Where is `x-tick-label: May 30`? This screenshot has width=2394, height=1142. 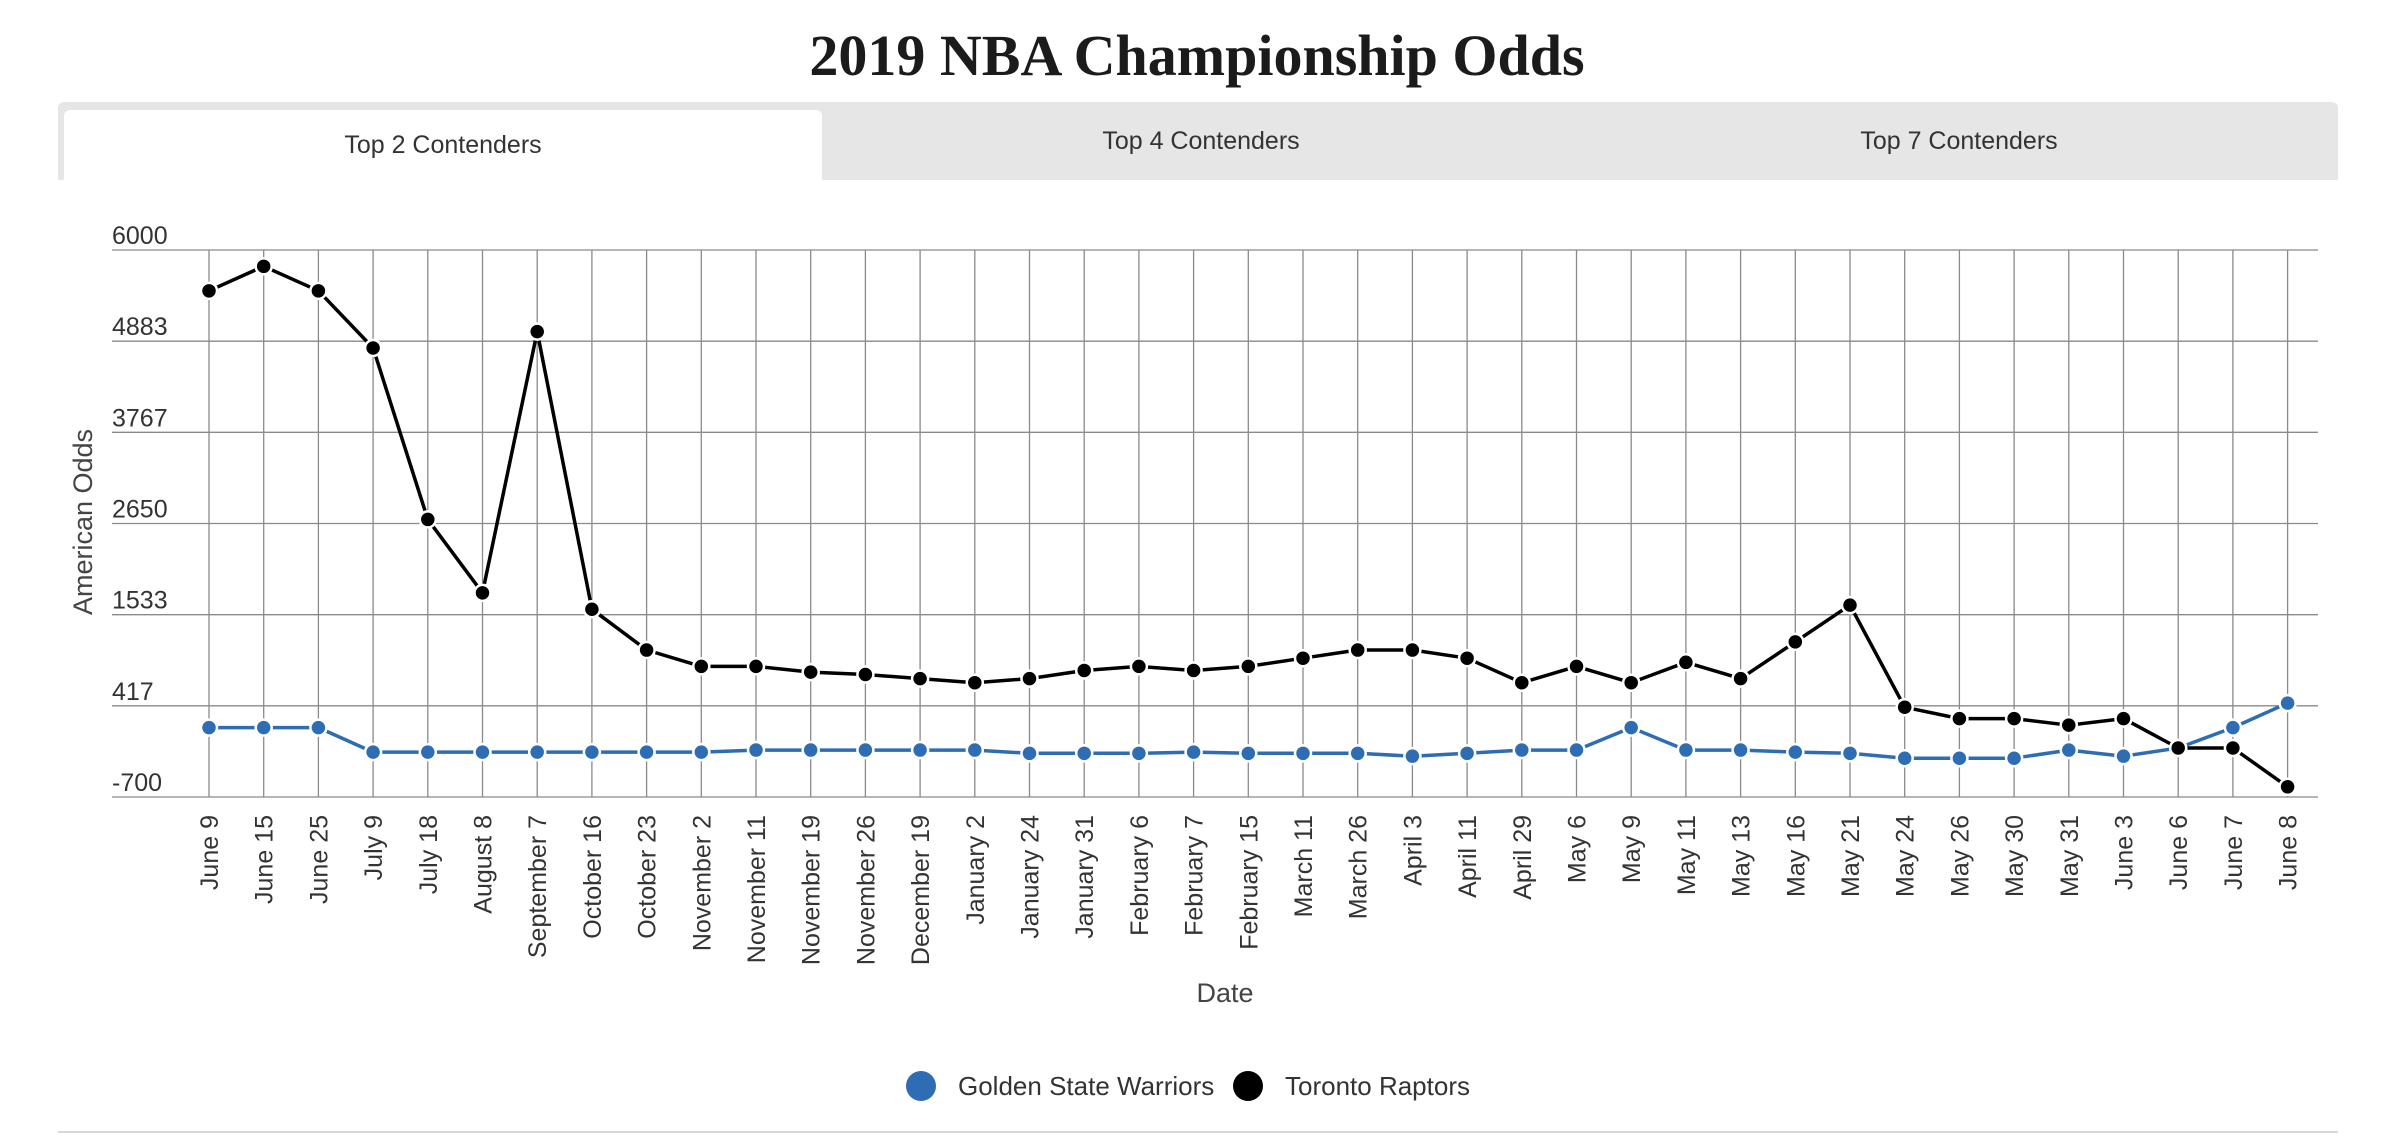
x-tick-label: May 30 is located at coordinates (2015, 856).